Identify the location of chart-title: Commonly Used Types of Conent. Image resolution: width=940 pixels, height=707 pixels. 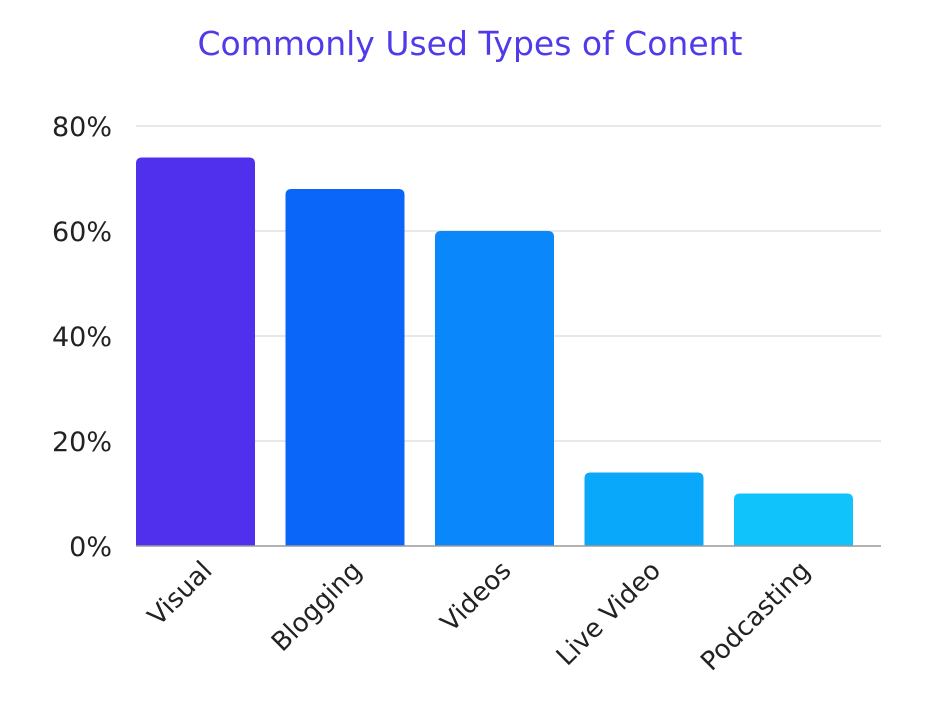
(470, 43).